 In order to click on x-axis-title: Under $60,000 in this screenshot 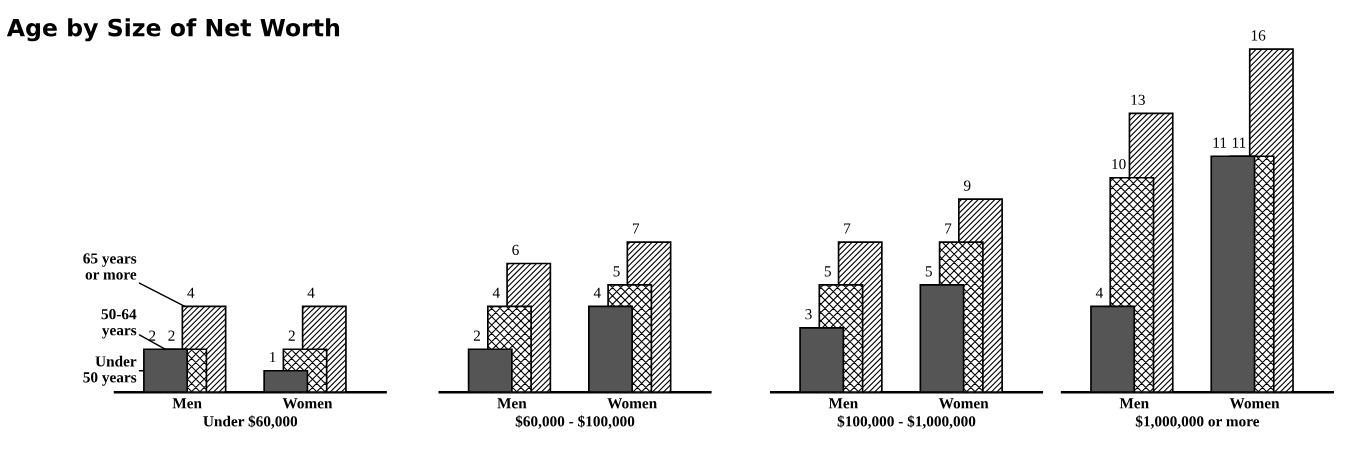, I will do `click(250, 422)`.